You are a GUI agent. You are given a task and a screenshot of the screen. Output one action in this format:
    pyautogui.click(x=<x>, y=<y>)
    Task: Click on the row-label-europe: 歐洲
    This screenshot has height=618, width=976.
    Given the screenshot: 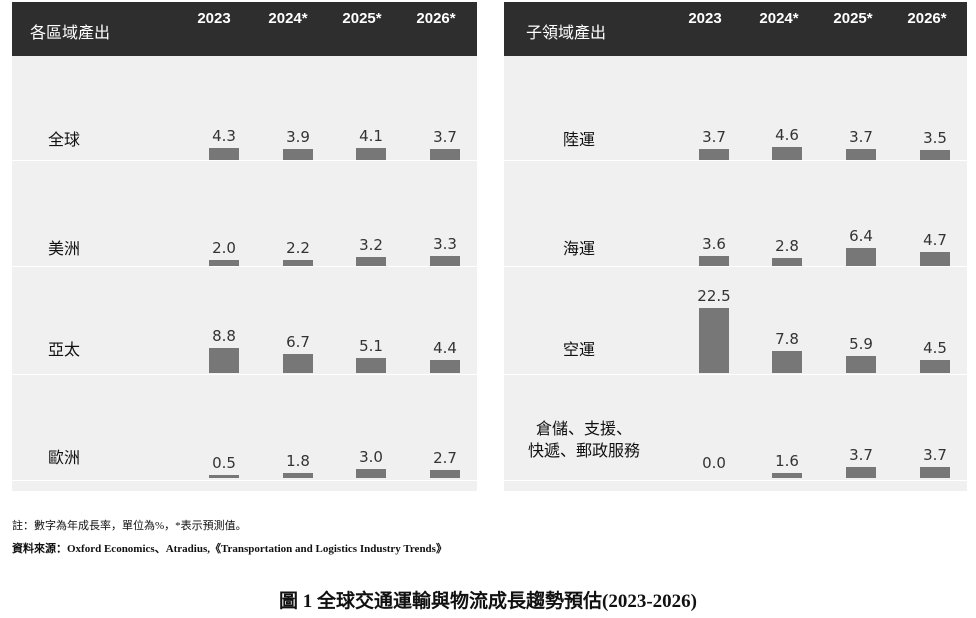 What is the action you would take?
    pyautogui.click(x=64, y=457)
    